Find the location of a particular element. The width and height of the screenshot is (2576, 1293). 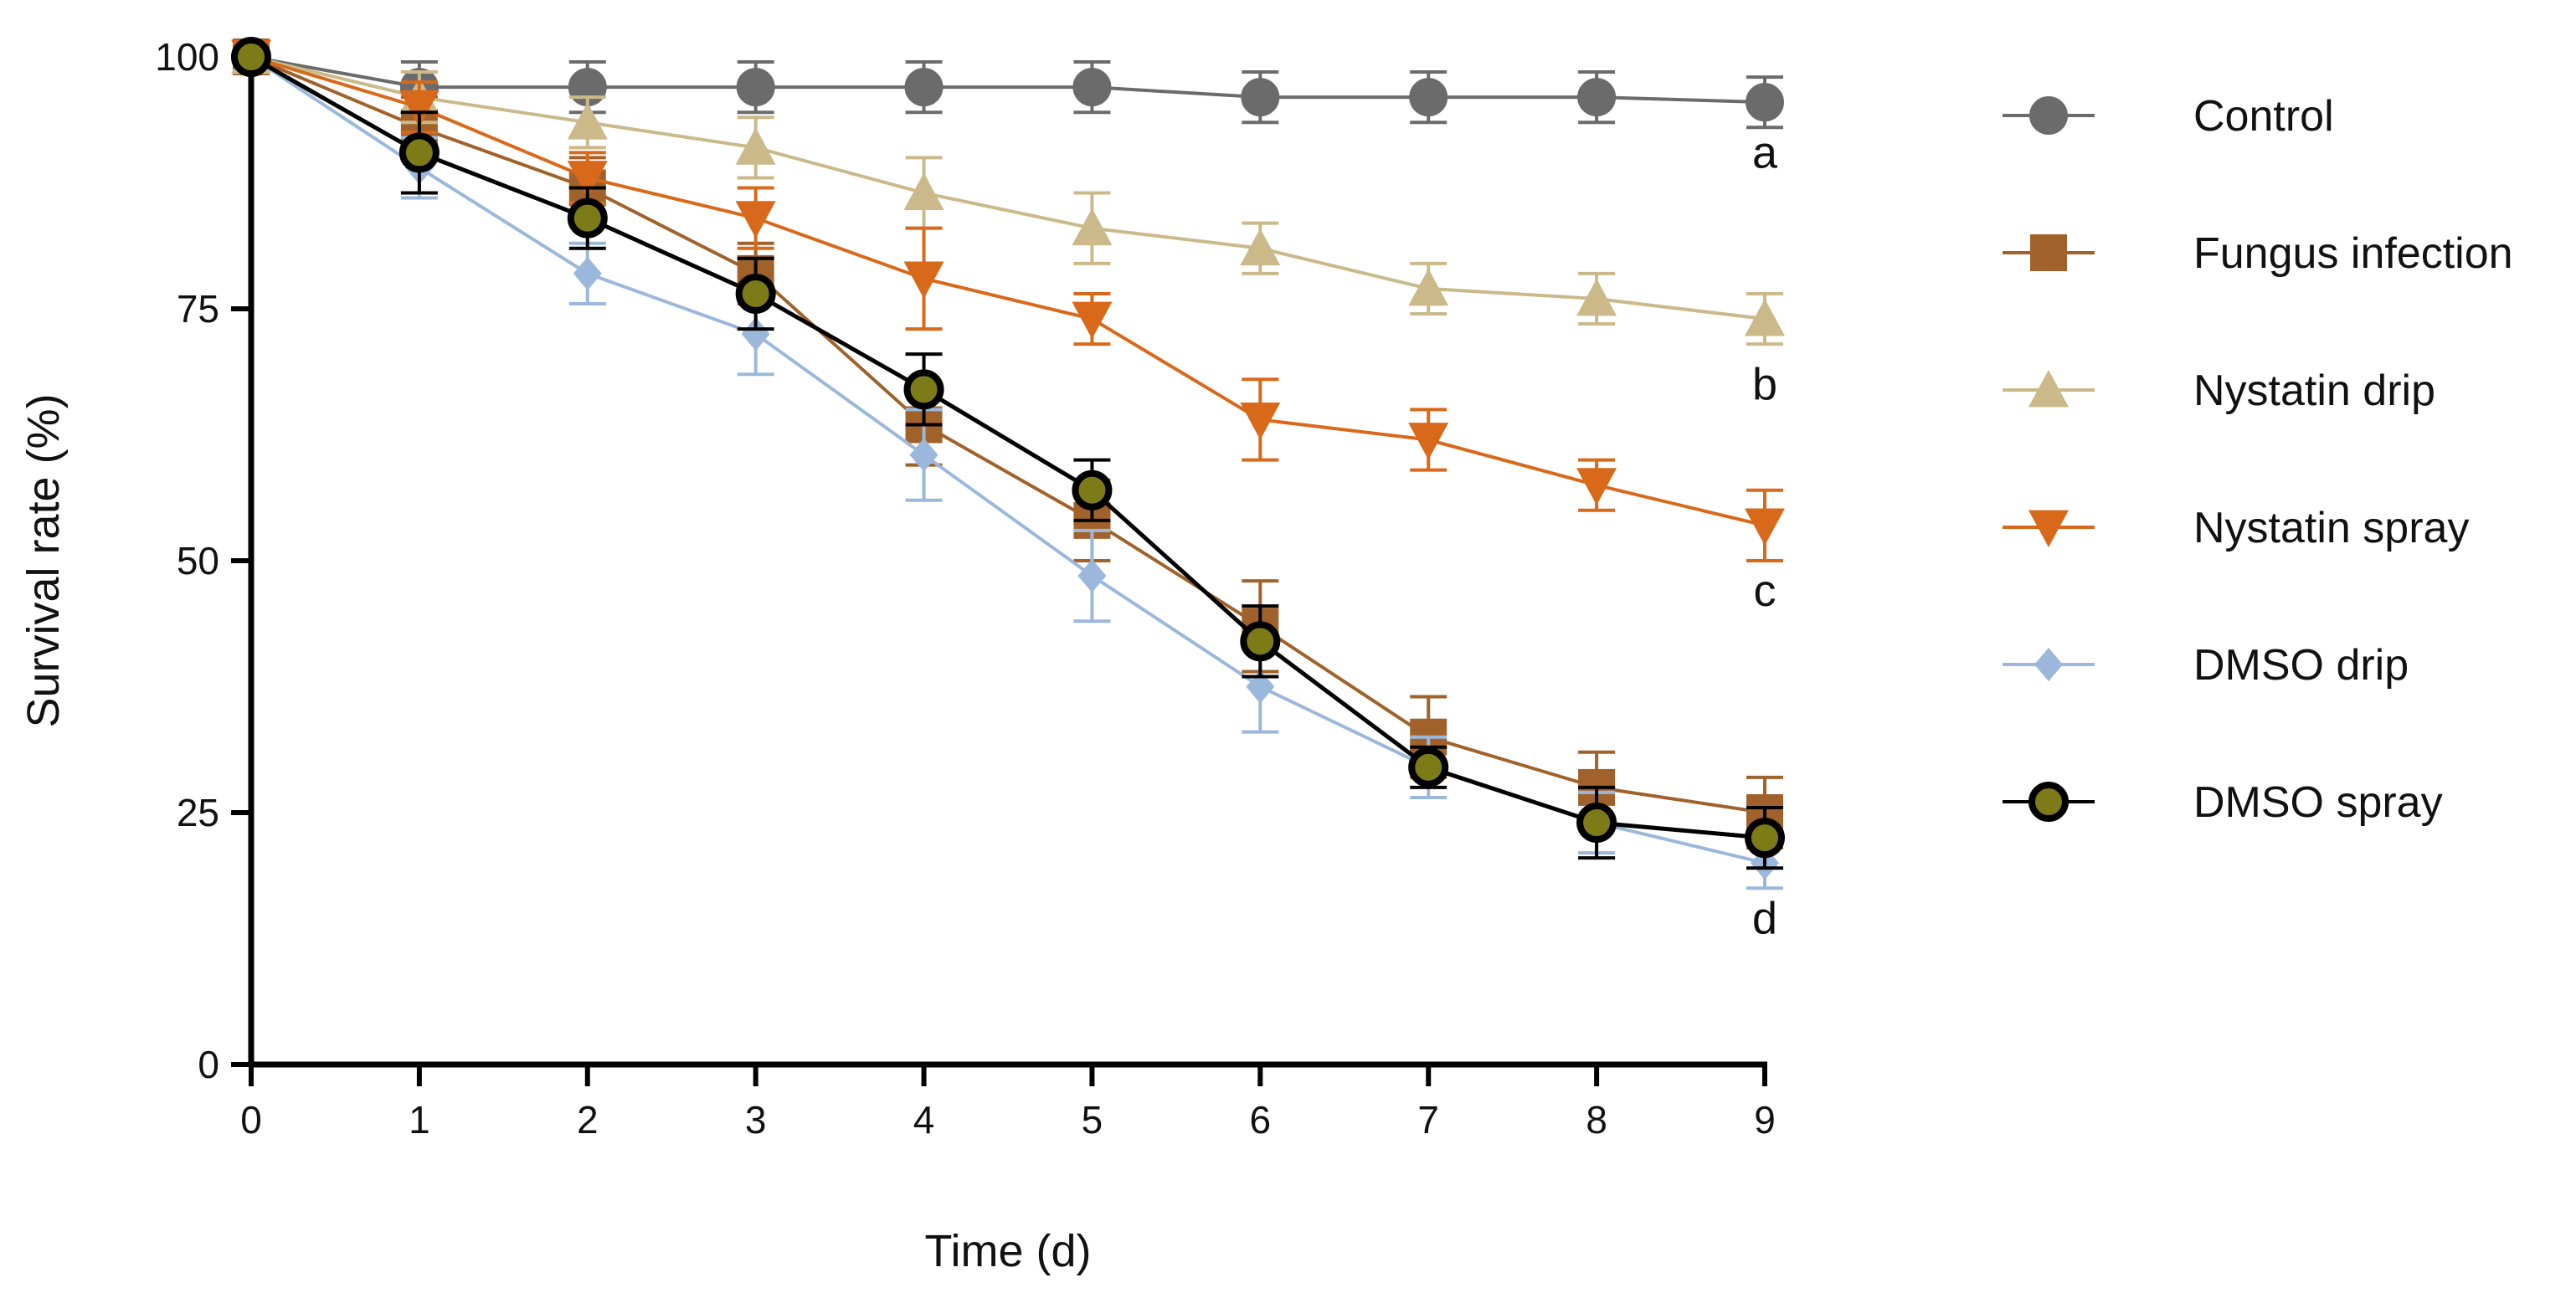

legend-label: DMSO drip is located at coordinates (2301, 666).